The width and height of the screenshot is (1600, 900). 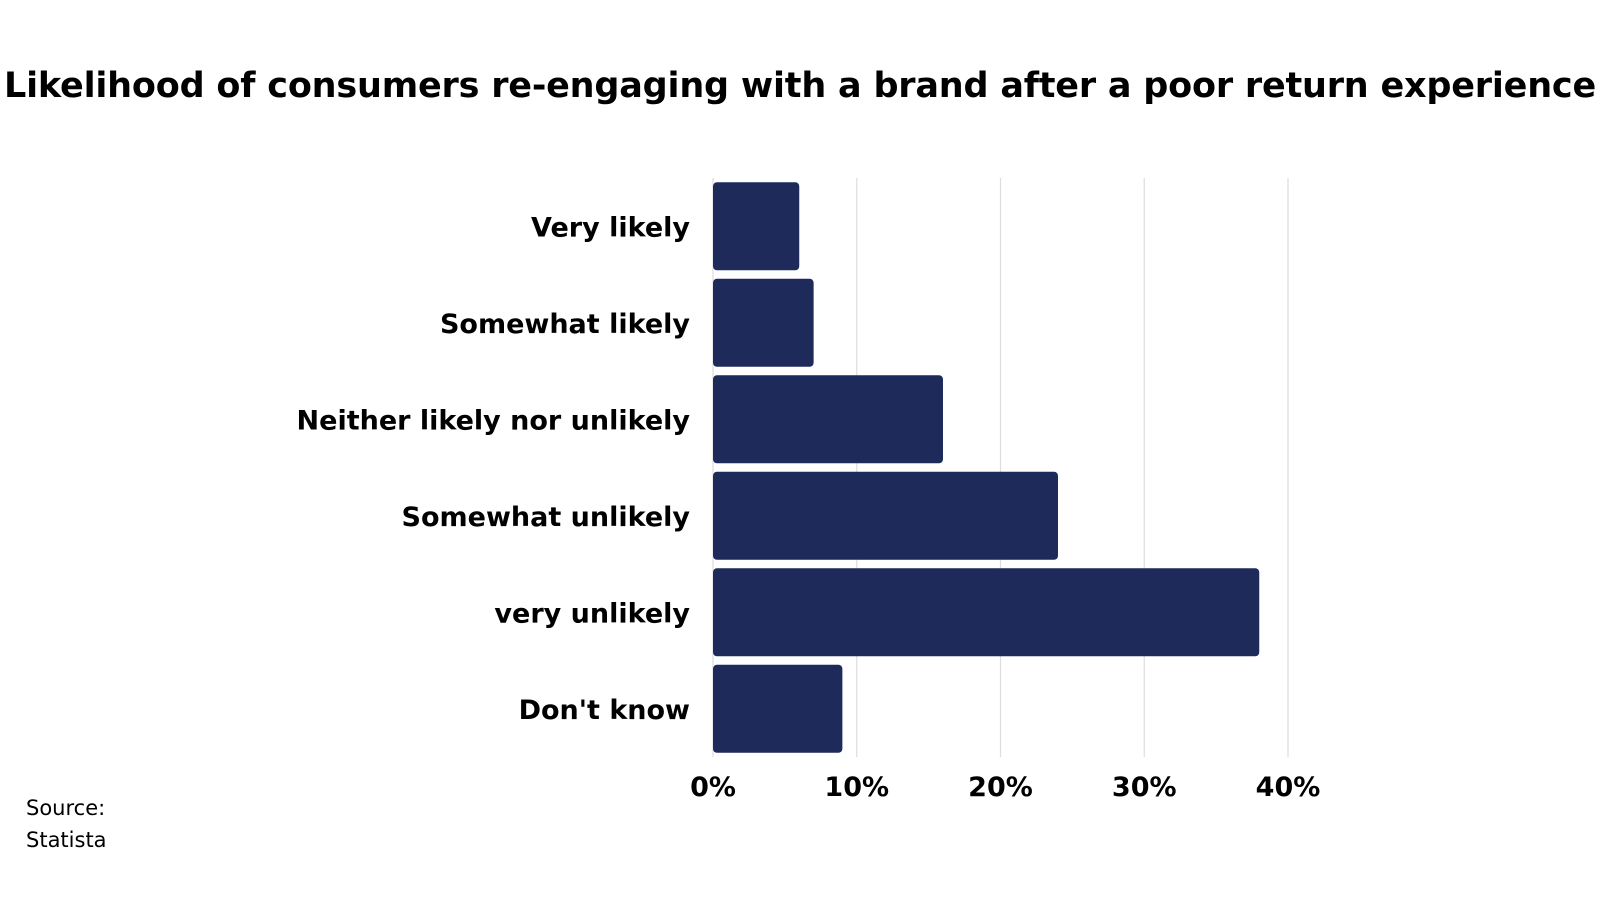 What do you see at coordinates (713, 787) in the screenshot?
I see `x-tick-label: 0%` at bounding box center [713, 787].